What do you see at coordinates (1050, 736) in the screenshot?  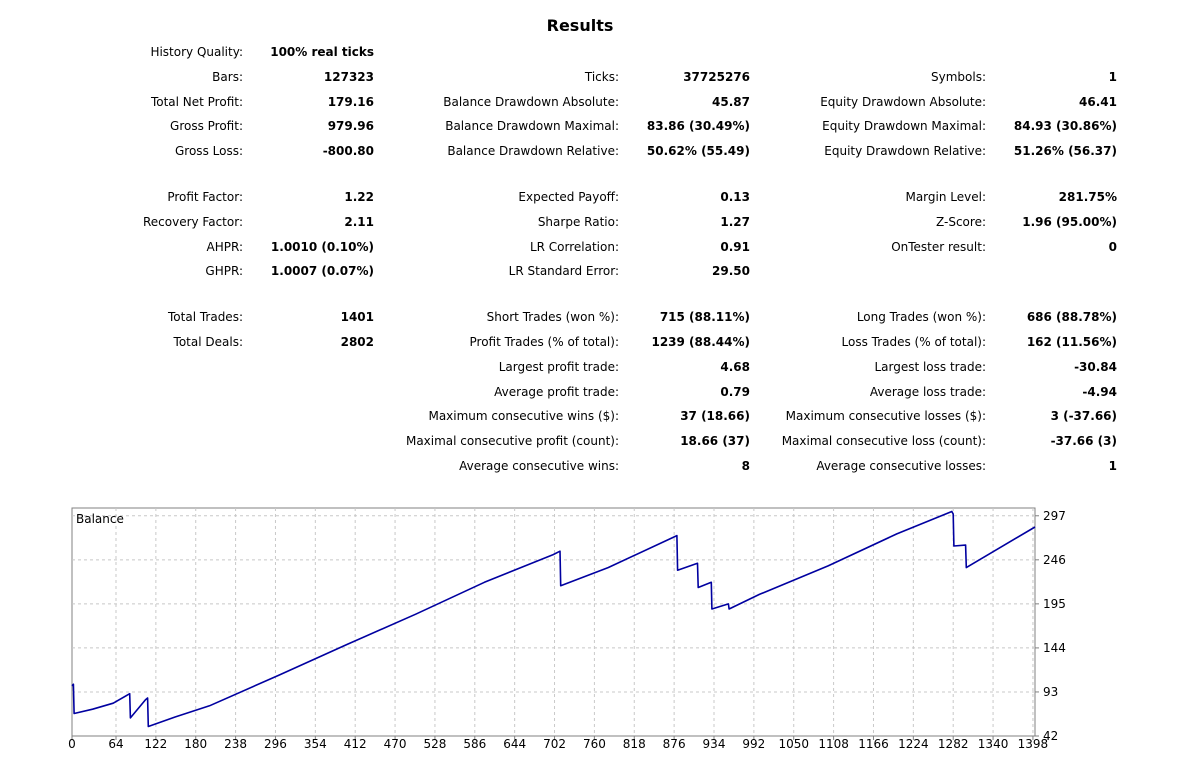 I see `y-tick-label: 42` at bounding box center [1050, 736].